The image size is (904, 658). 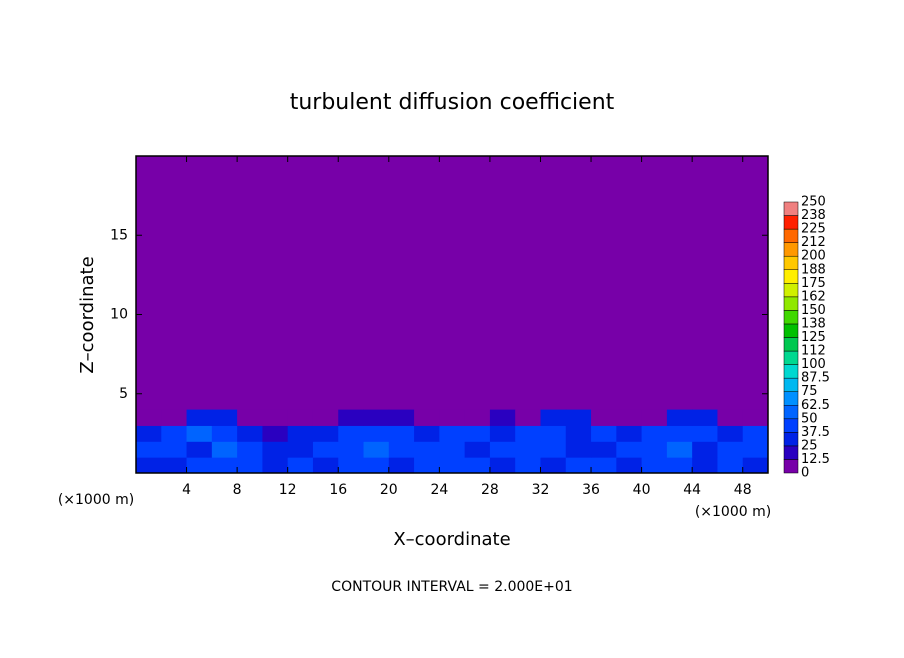 What do you see at coordinates (815, 459) in the screenshot?
I see `colorbar-label: 12.5` at bounding box center [815, 459].